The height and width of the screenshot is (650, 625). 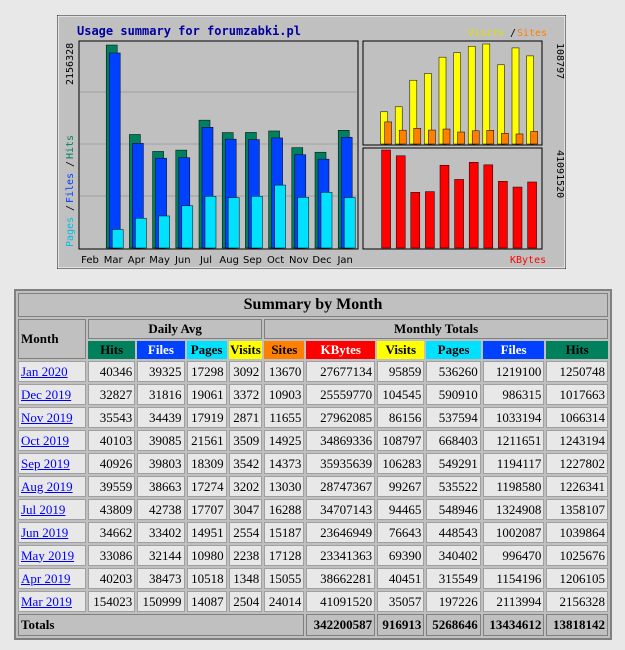 I want to click on cell-d-hits: 40346, so click(x=112, y=371).